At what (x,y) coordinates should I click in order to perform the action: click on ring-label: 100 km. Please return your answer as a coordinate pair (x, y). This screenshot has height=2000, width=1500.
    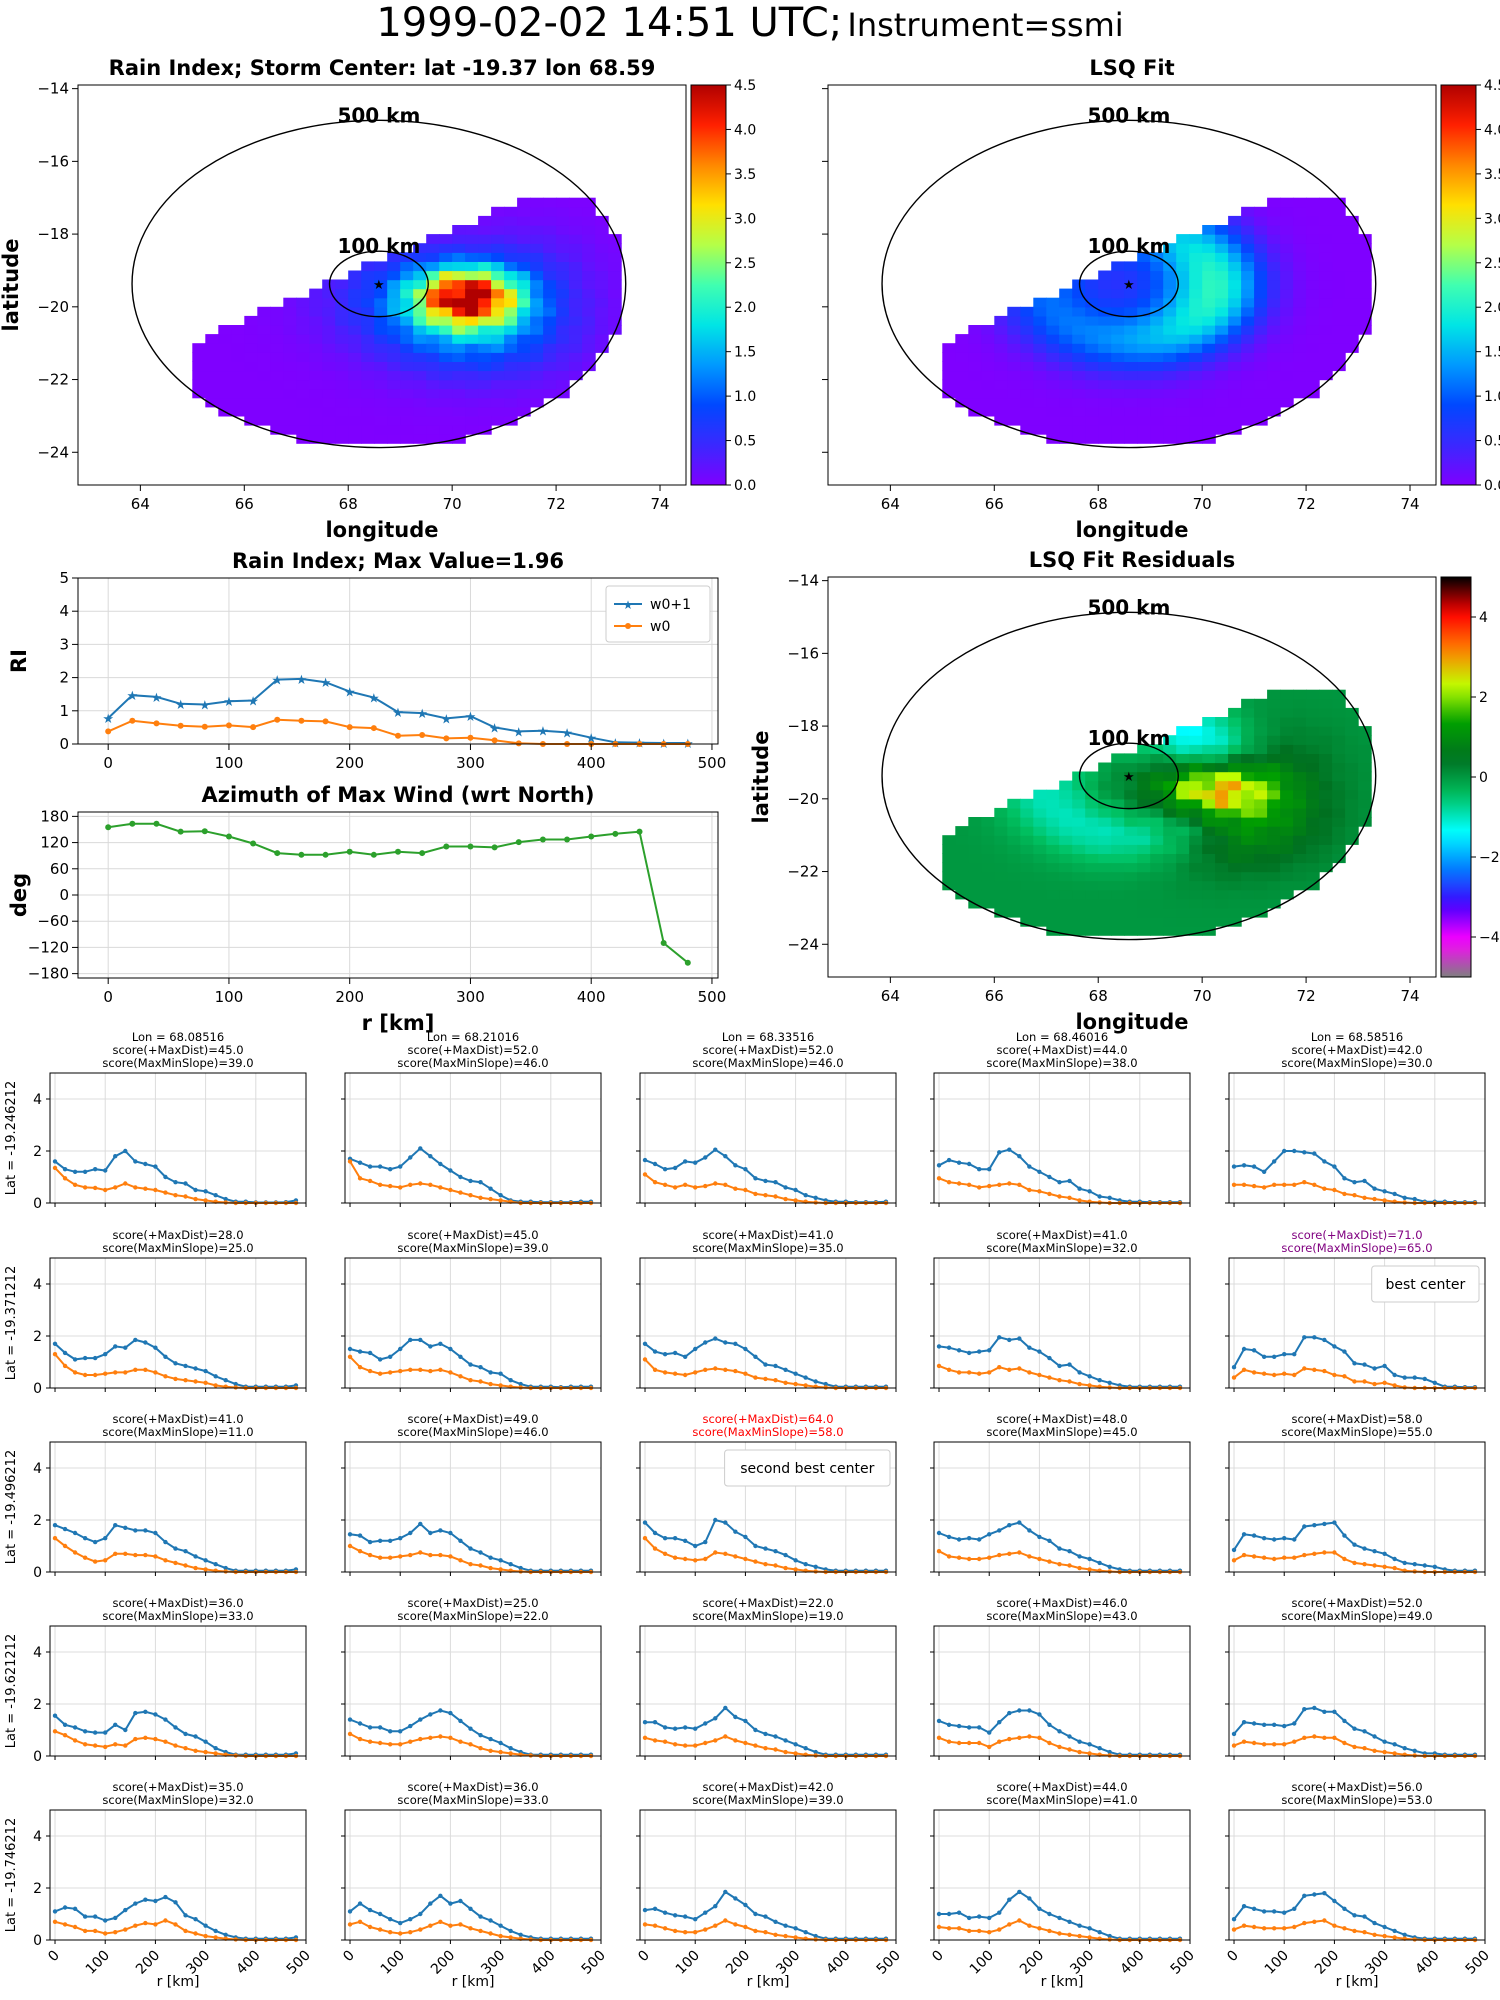
    Looking at the image, I should click on (378, 246).